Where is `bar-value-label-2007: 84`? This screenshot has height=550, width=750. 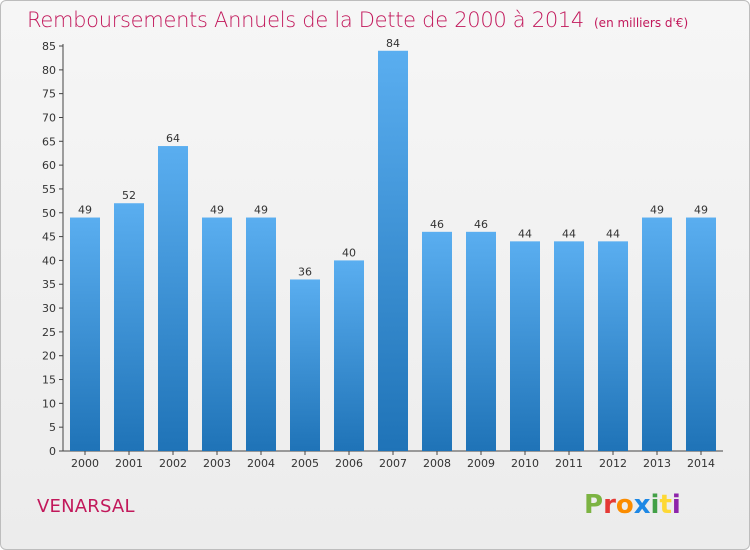 bar-value-label-2007: 84 is located at coordinates (393, 43).